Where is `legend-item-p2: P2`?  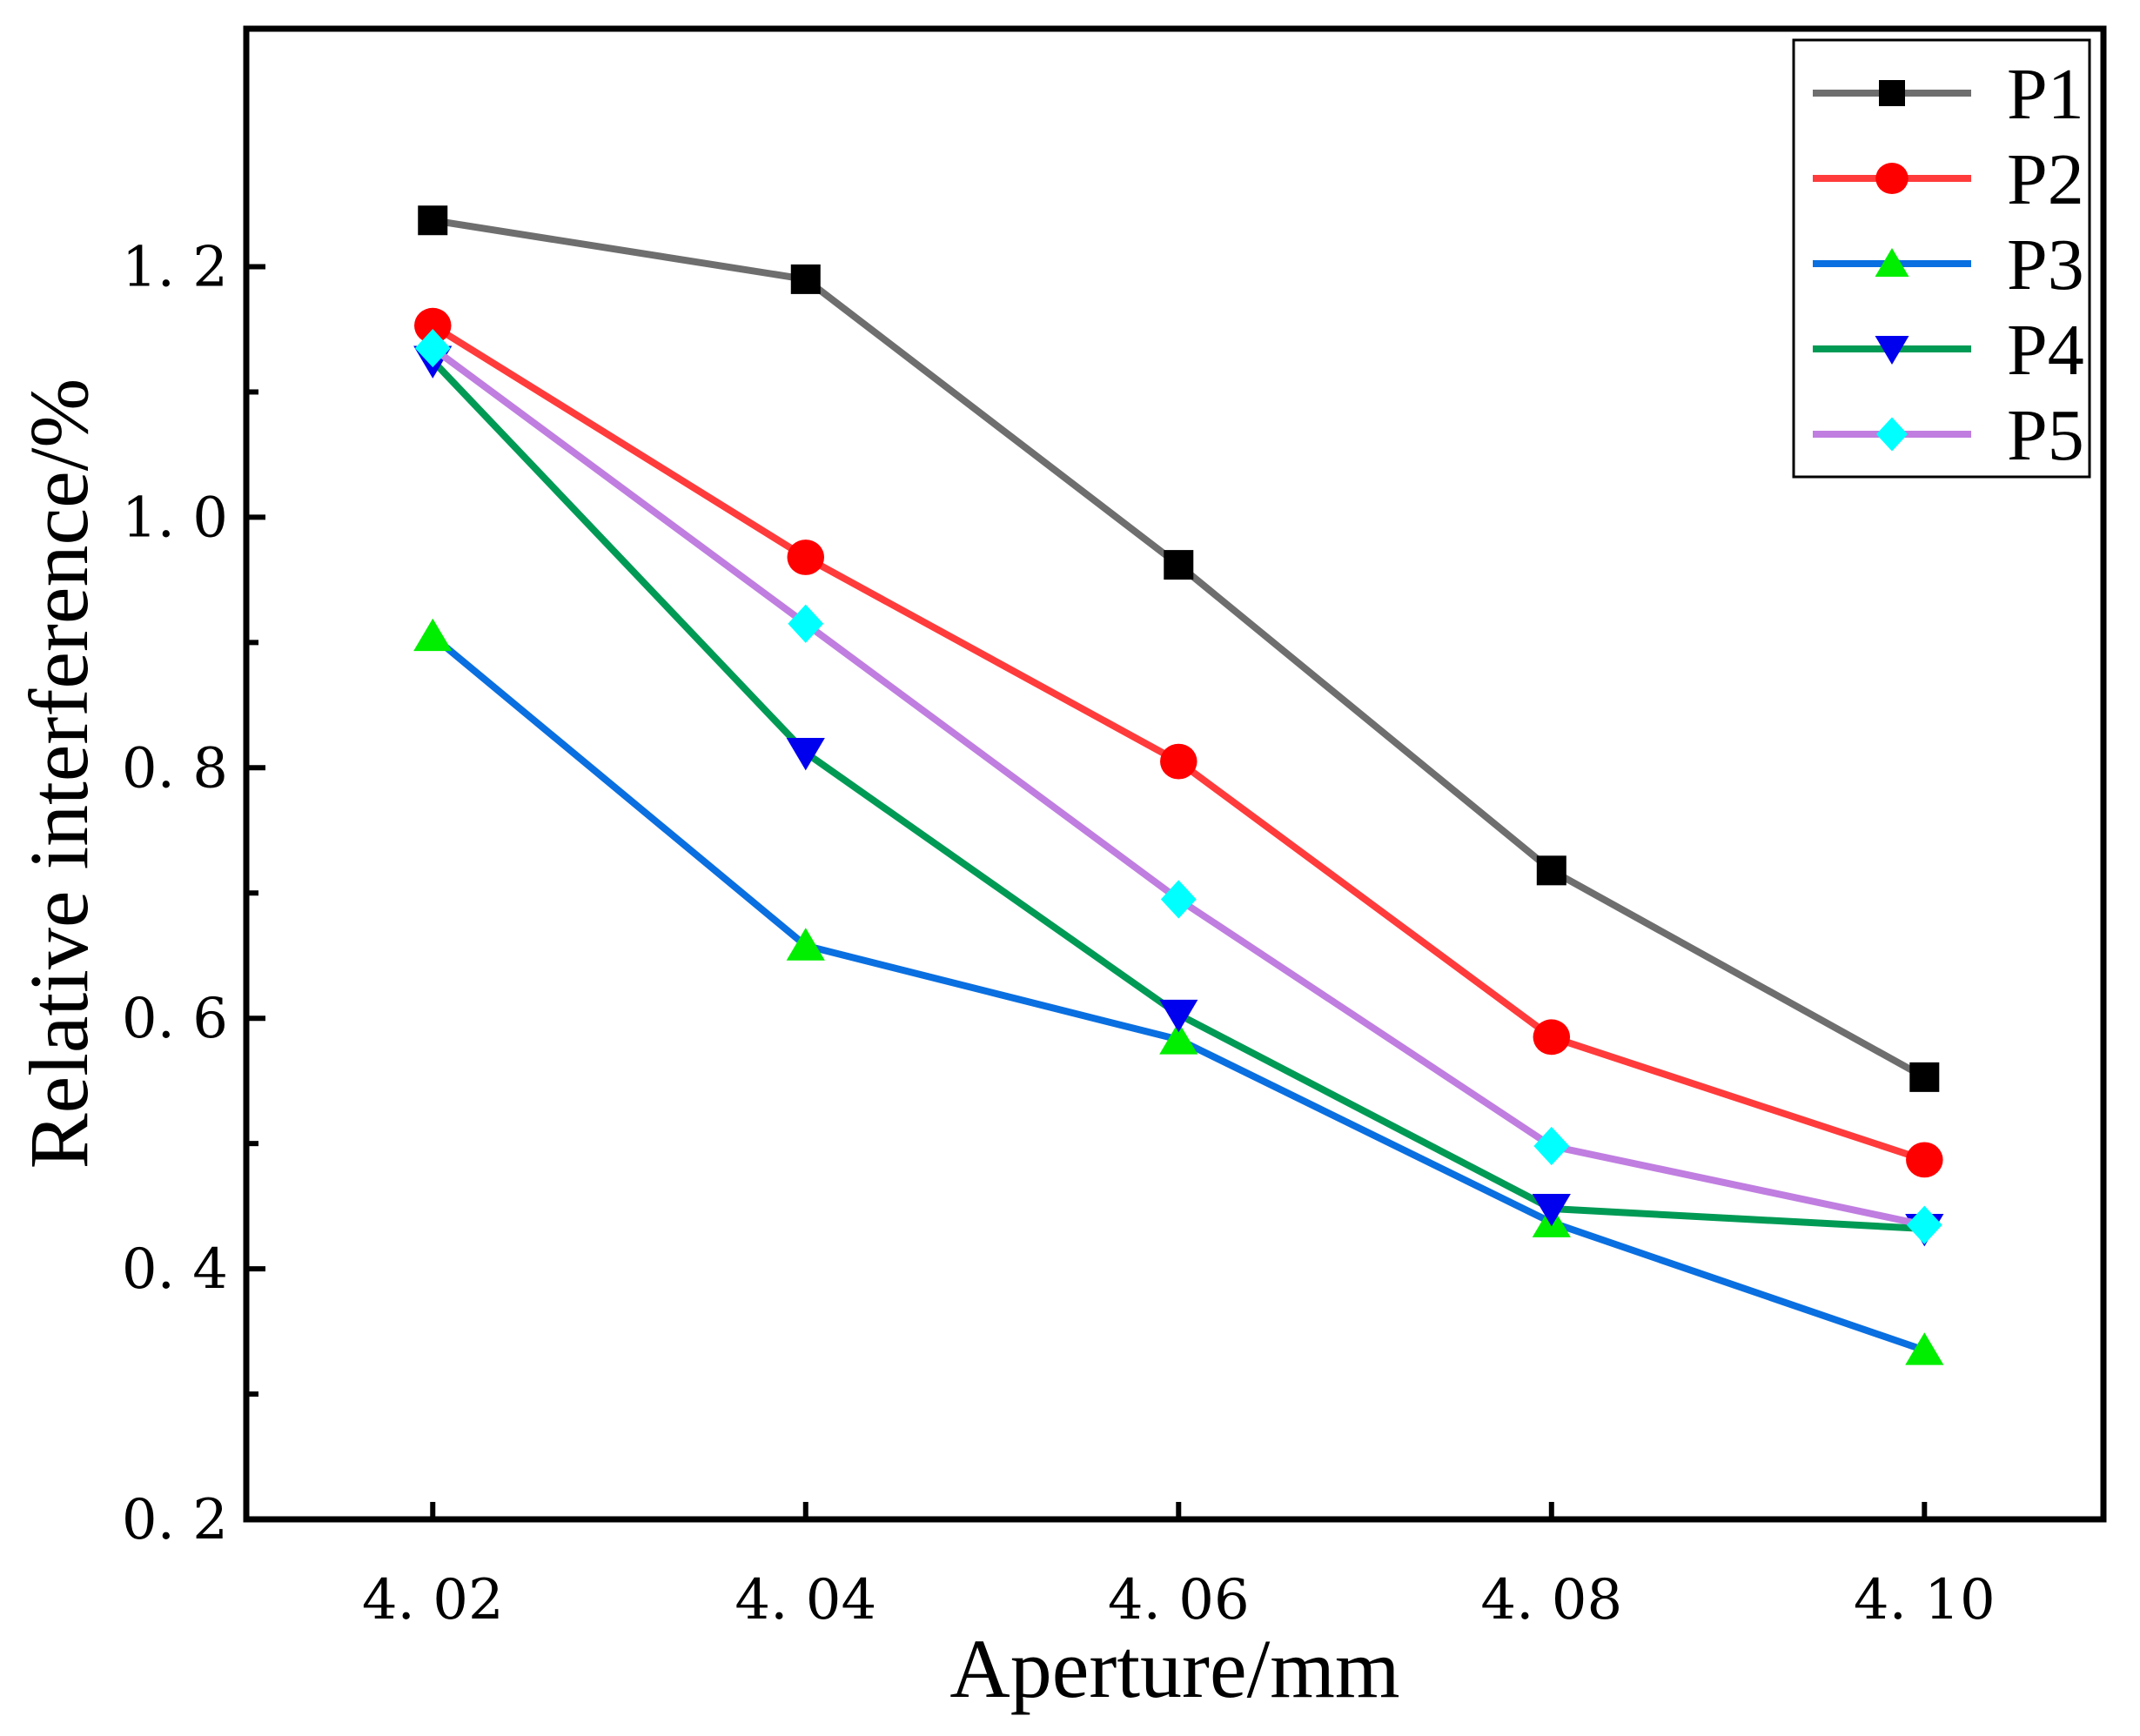
legend-item-p2: P2 is located at coordinates (1948, 179).